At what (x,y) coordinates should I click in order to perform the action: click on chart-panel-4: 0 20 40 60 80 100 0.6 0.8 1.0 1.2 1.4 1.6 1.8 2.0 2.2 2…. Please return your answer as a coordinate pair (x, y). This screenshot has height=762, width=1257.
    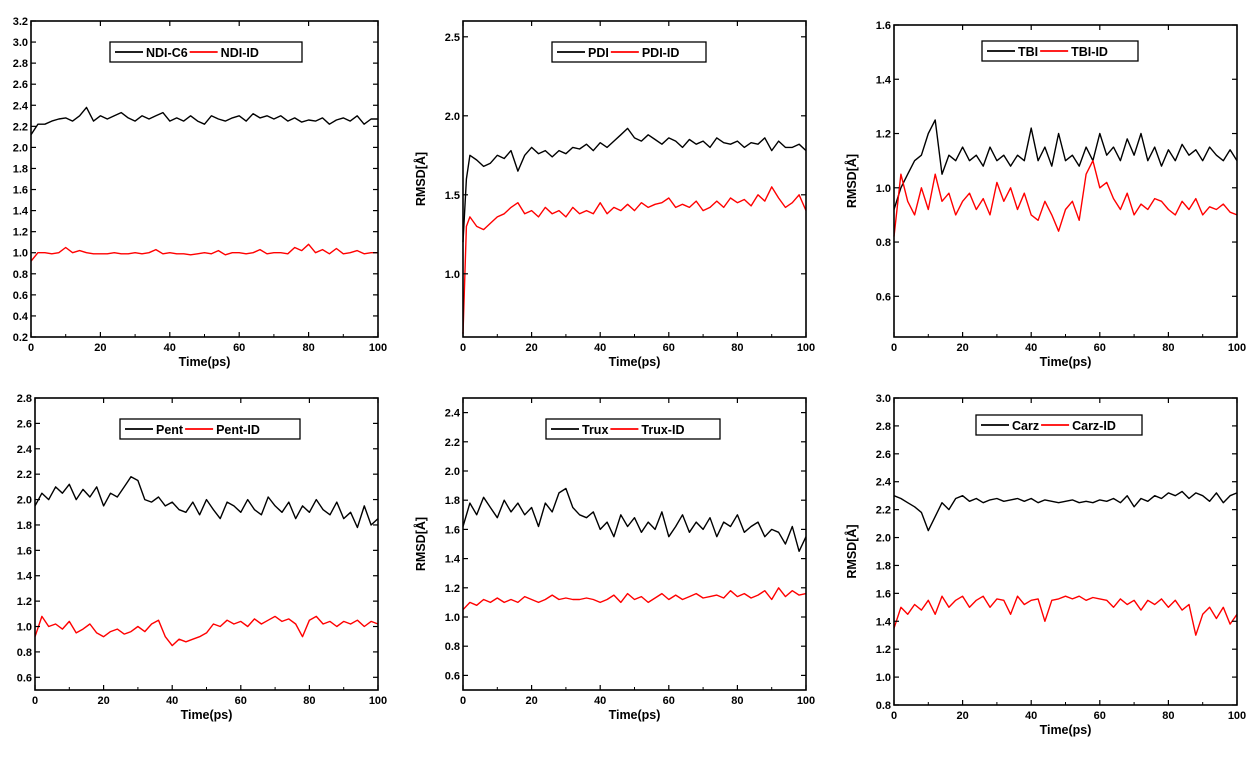
    Looking at the image, I should click on (202, 557).